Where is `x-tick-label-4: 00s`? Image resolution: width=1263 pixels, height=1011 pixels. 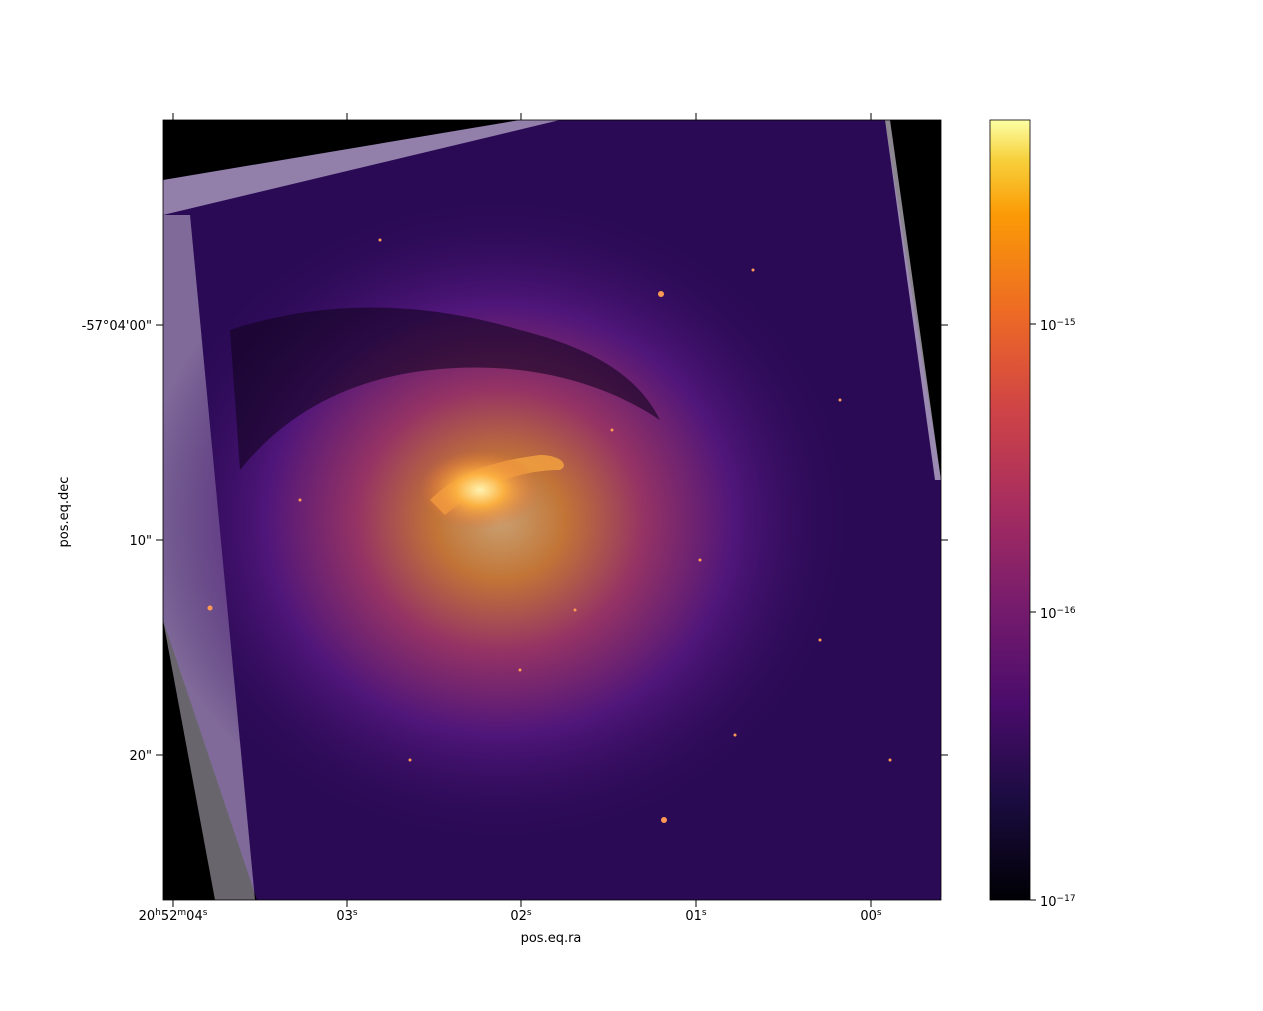
x-tick-label-4: 00s is located at coordinates (871, 916).